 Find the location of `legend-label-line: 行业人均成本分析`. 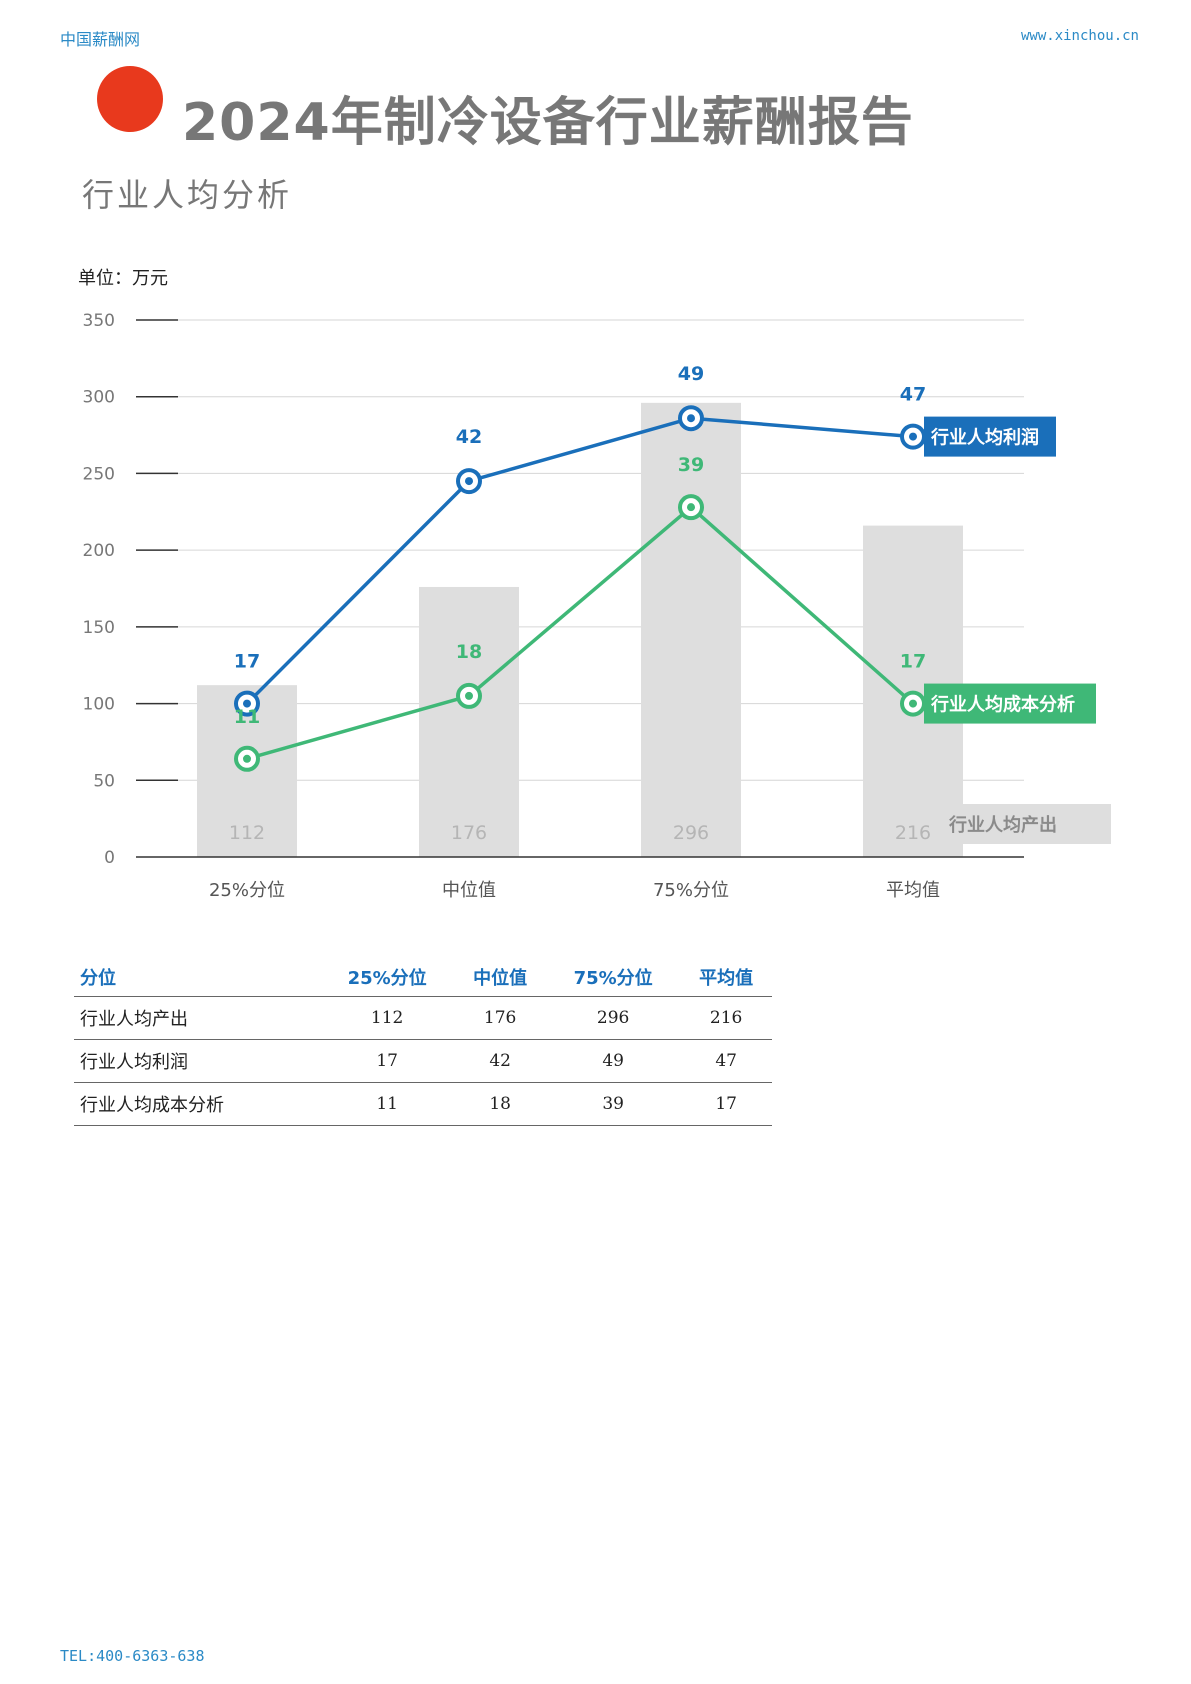

legend-label-line: 行业人均成本分析 is located at coordinates (1002, 705).